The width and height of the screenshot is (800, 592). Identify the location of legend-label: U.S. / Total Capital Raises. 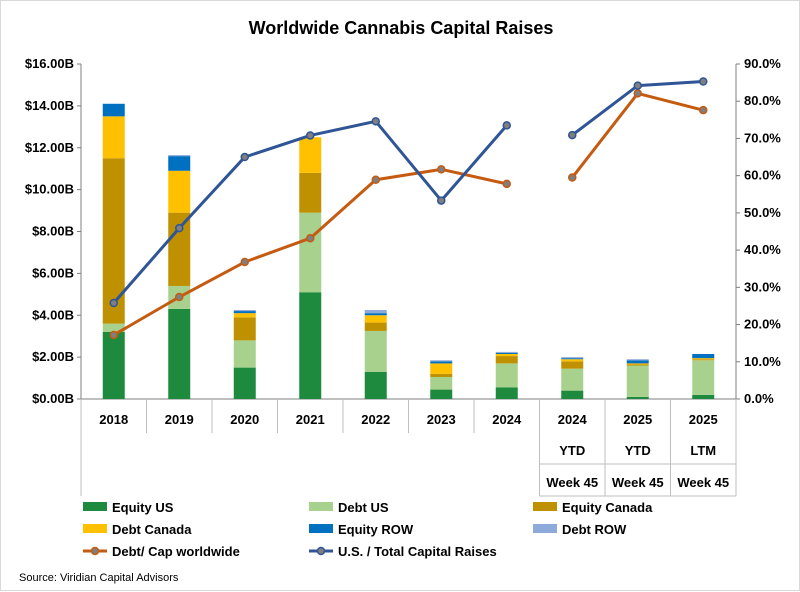
(417, 551).